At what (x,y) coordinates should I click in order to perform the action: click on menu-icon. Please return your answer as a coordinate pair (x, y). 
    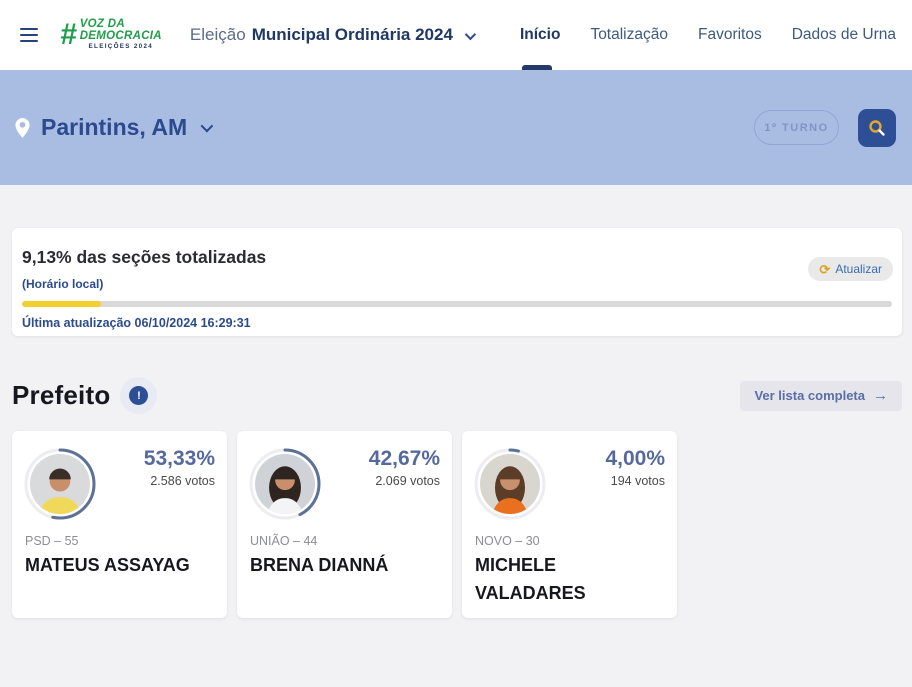
    Looking at the image, I should click on (29, 35).